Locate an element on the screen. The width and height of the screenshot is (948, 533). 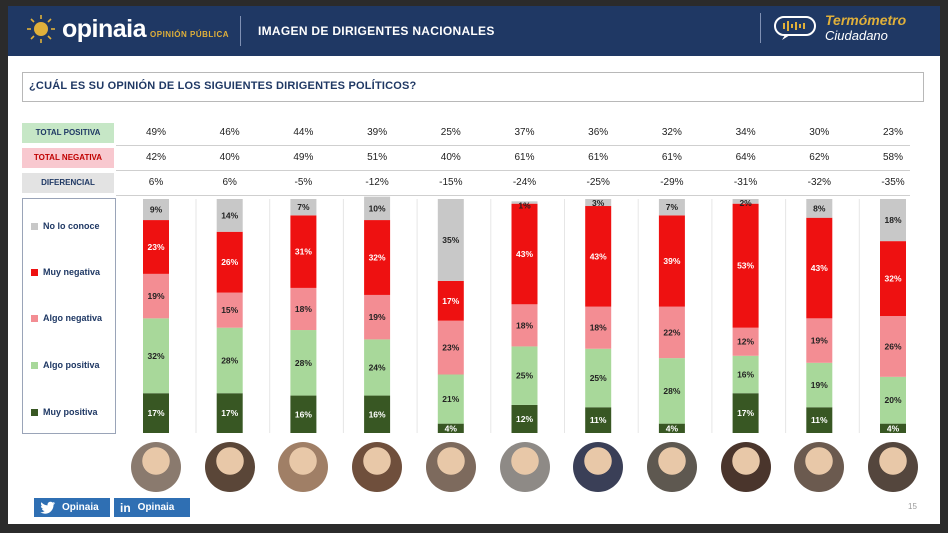
total-negative-value: 40% is located at coordinates (229, 157).